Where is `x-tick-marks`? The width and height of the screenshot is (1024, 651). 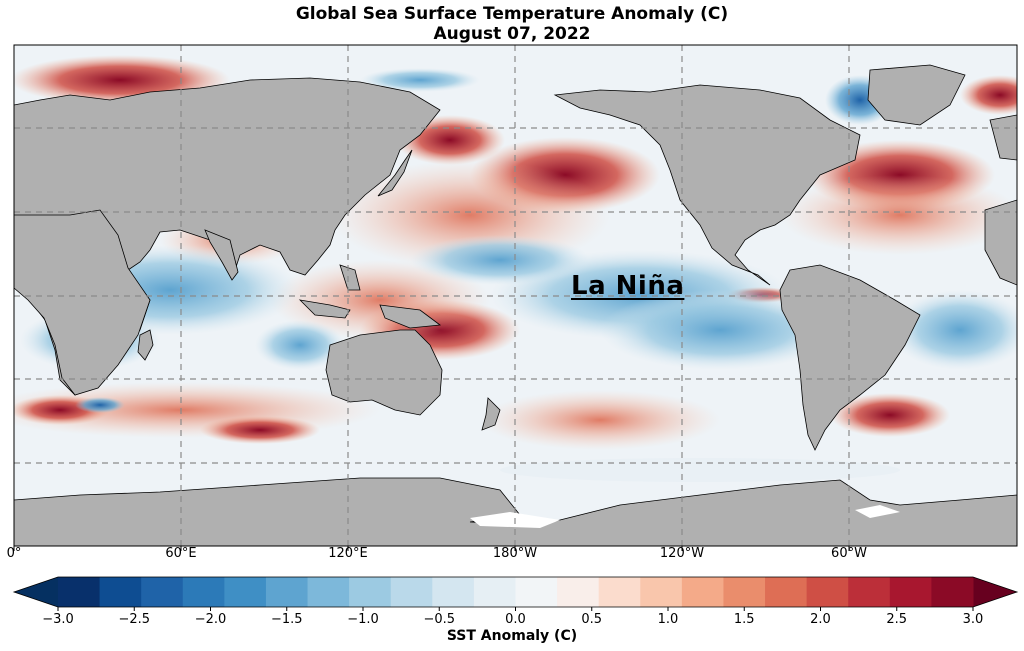
x-tick-marks is located at coordinates (431, 548).